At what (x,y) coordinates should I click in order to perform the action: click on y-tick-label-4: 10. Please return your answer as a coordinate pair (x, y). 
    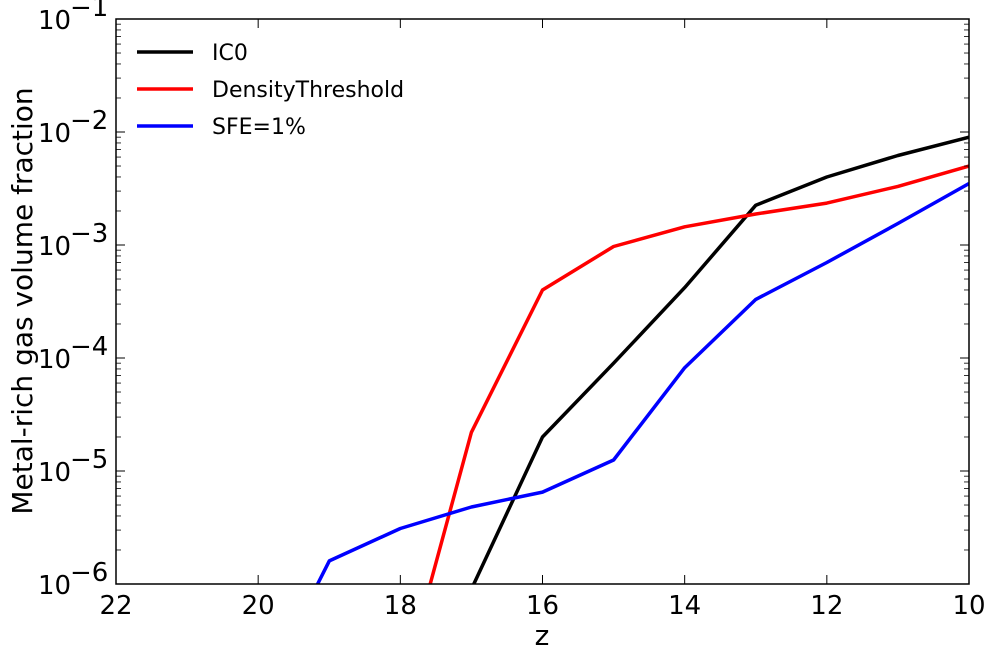
    Looking at the image, I should click on (54, 134).